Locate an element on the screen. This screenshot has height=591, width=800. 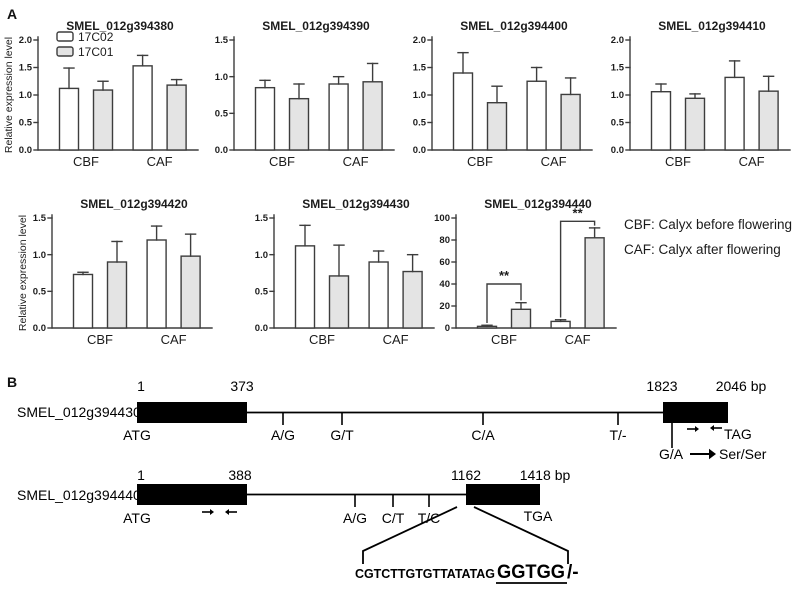
legend-label: 17C02 is located at coordinates (96, 37).